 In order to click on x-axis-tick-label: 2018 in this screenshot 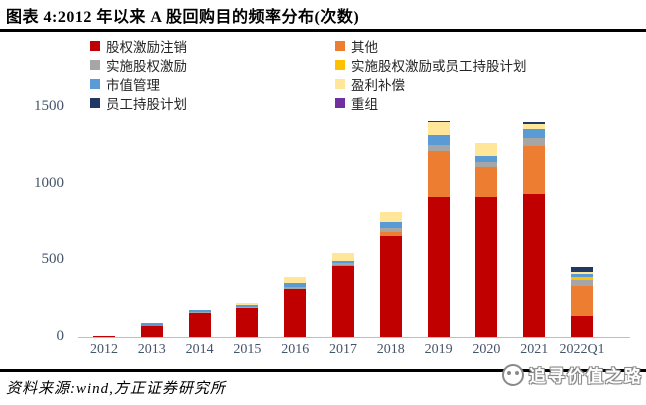, I will do `click(390, 349)`.